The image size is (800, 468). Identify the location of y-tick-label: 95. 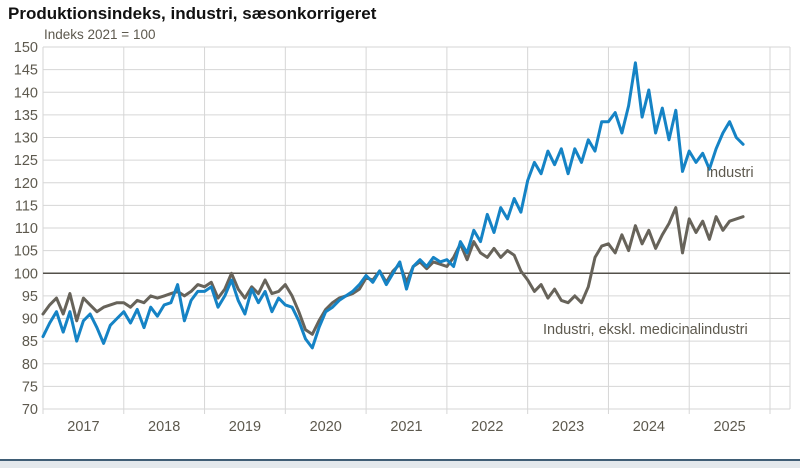
(30, 297).